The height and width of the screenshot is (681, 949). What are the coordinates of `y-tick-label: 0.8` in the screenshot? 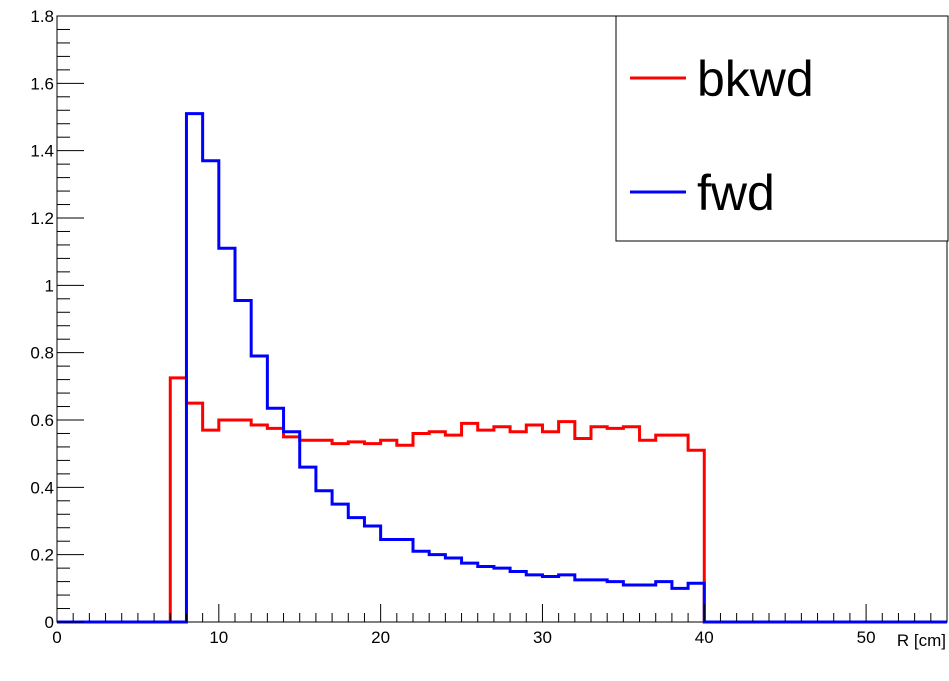 It's located at (42, 353).